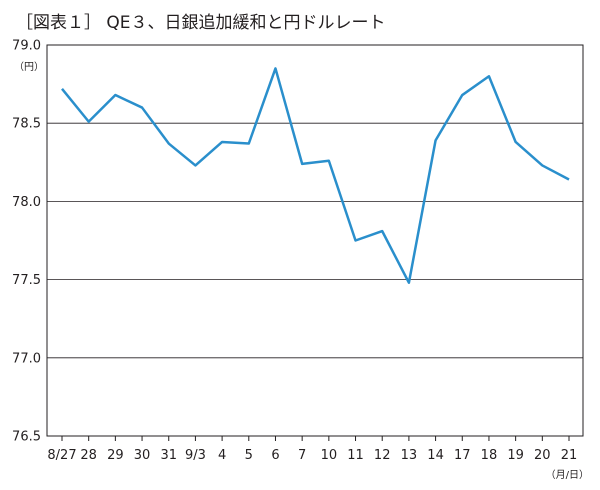 Image resolution: width=600 pixels, height=490 pixels. I want to click on x-tick-label: 17, so click(462, 455).